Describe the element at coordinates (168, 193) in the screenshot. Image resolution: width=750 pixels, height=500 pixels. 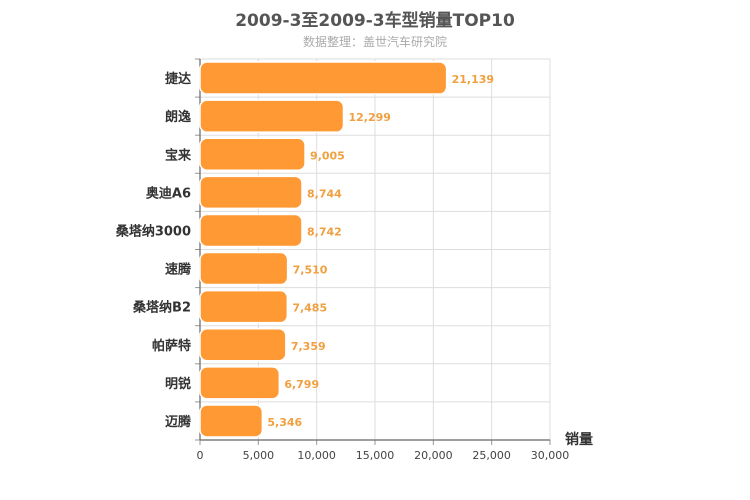
I see `category-label: 奥迪A6` at that location.